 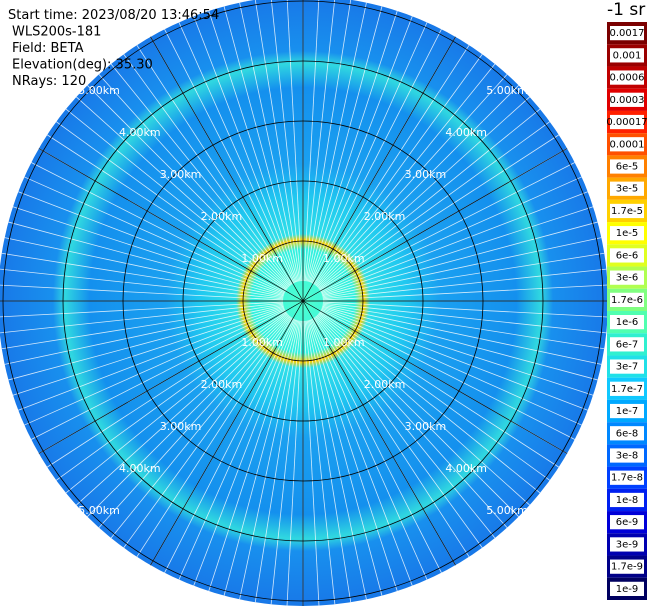 What do you see at coordinates (627, 522) in the screenshot?
I see `colorbar-label: 6e-9` at bounding box center [627, 522].